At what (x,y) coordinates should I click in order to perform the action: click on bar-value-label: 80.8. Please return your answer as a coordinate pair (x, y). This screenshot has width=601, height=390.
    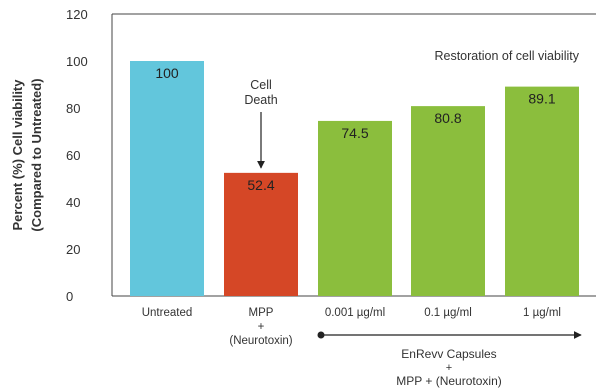
    Looking at the image, I should click on (447, 118).